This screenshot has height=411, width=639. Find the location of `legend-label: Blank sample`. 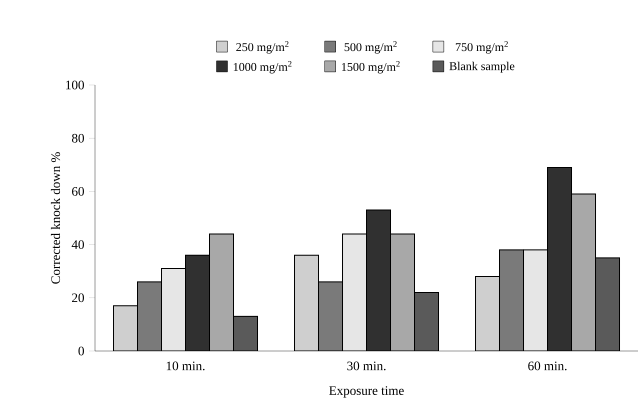

legend-label: Blank sample is located at coordinates (481, 67).